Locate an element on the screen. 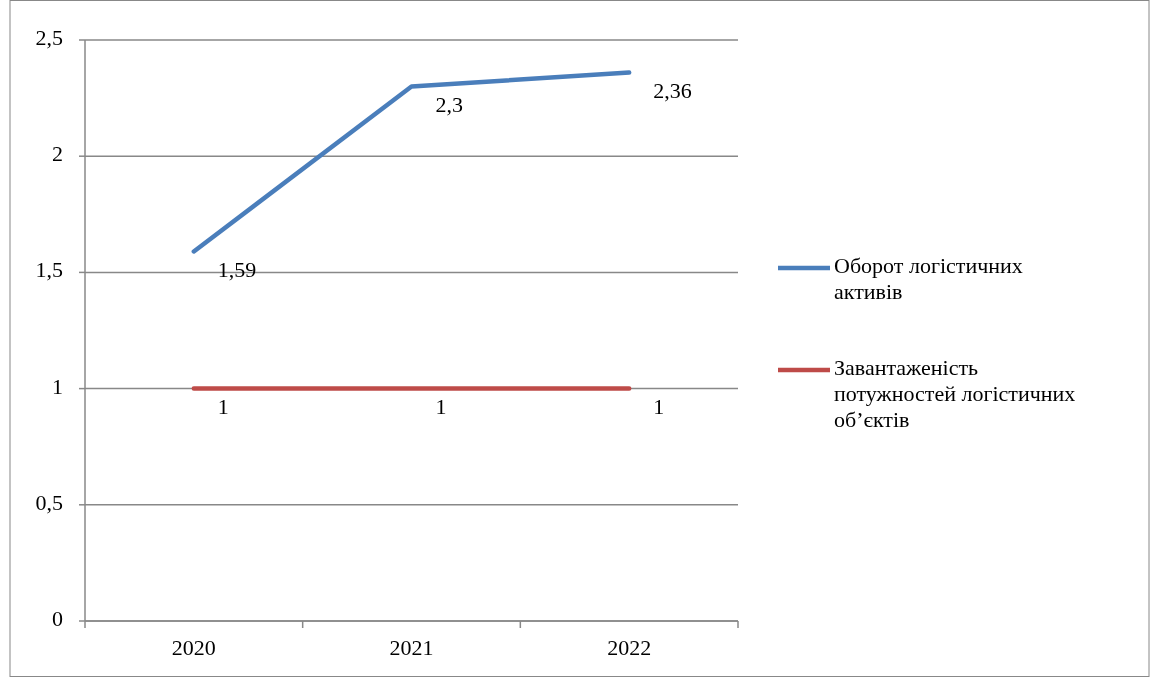  data-label: 1,59 is located at coordinates (237, 269).